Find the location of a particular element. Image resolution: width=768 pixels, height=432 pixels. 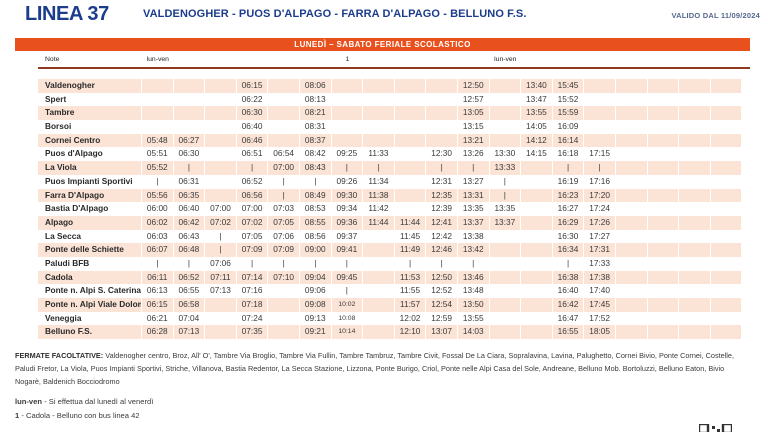

time-cell: 17:24 is located at coordinates (600, 209).